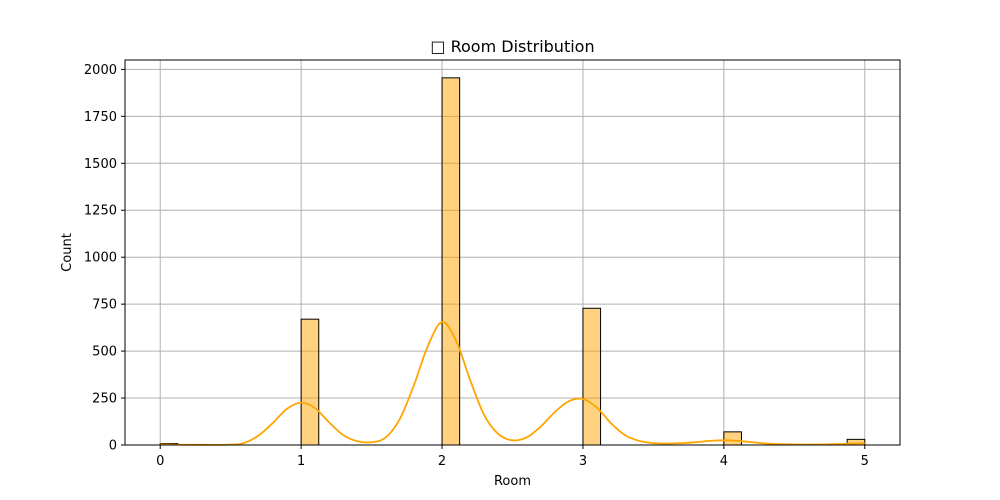 The width and height of the screenshot is (1000, 500). Describe the element at coordinates (100, 258) in the screenshot. I see `y-tick-label: 1000` at that location.